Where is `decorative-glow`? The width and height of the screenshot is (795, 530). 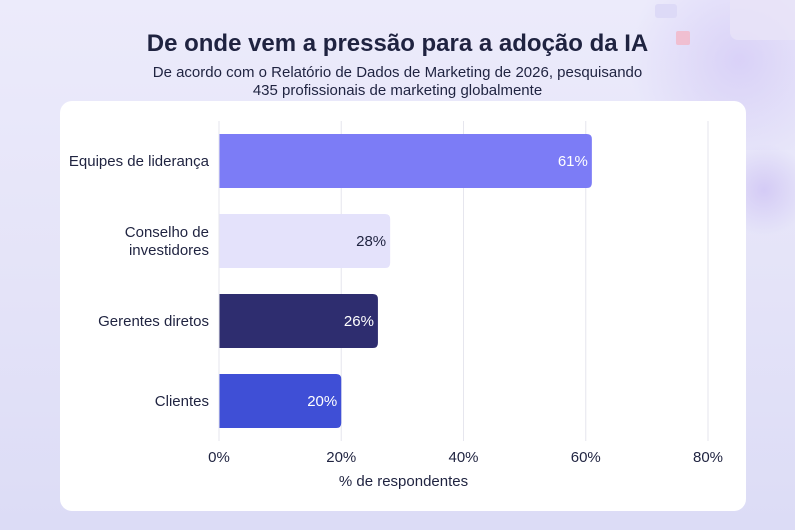 decorative-glow is located at coordinates (770, 190).